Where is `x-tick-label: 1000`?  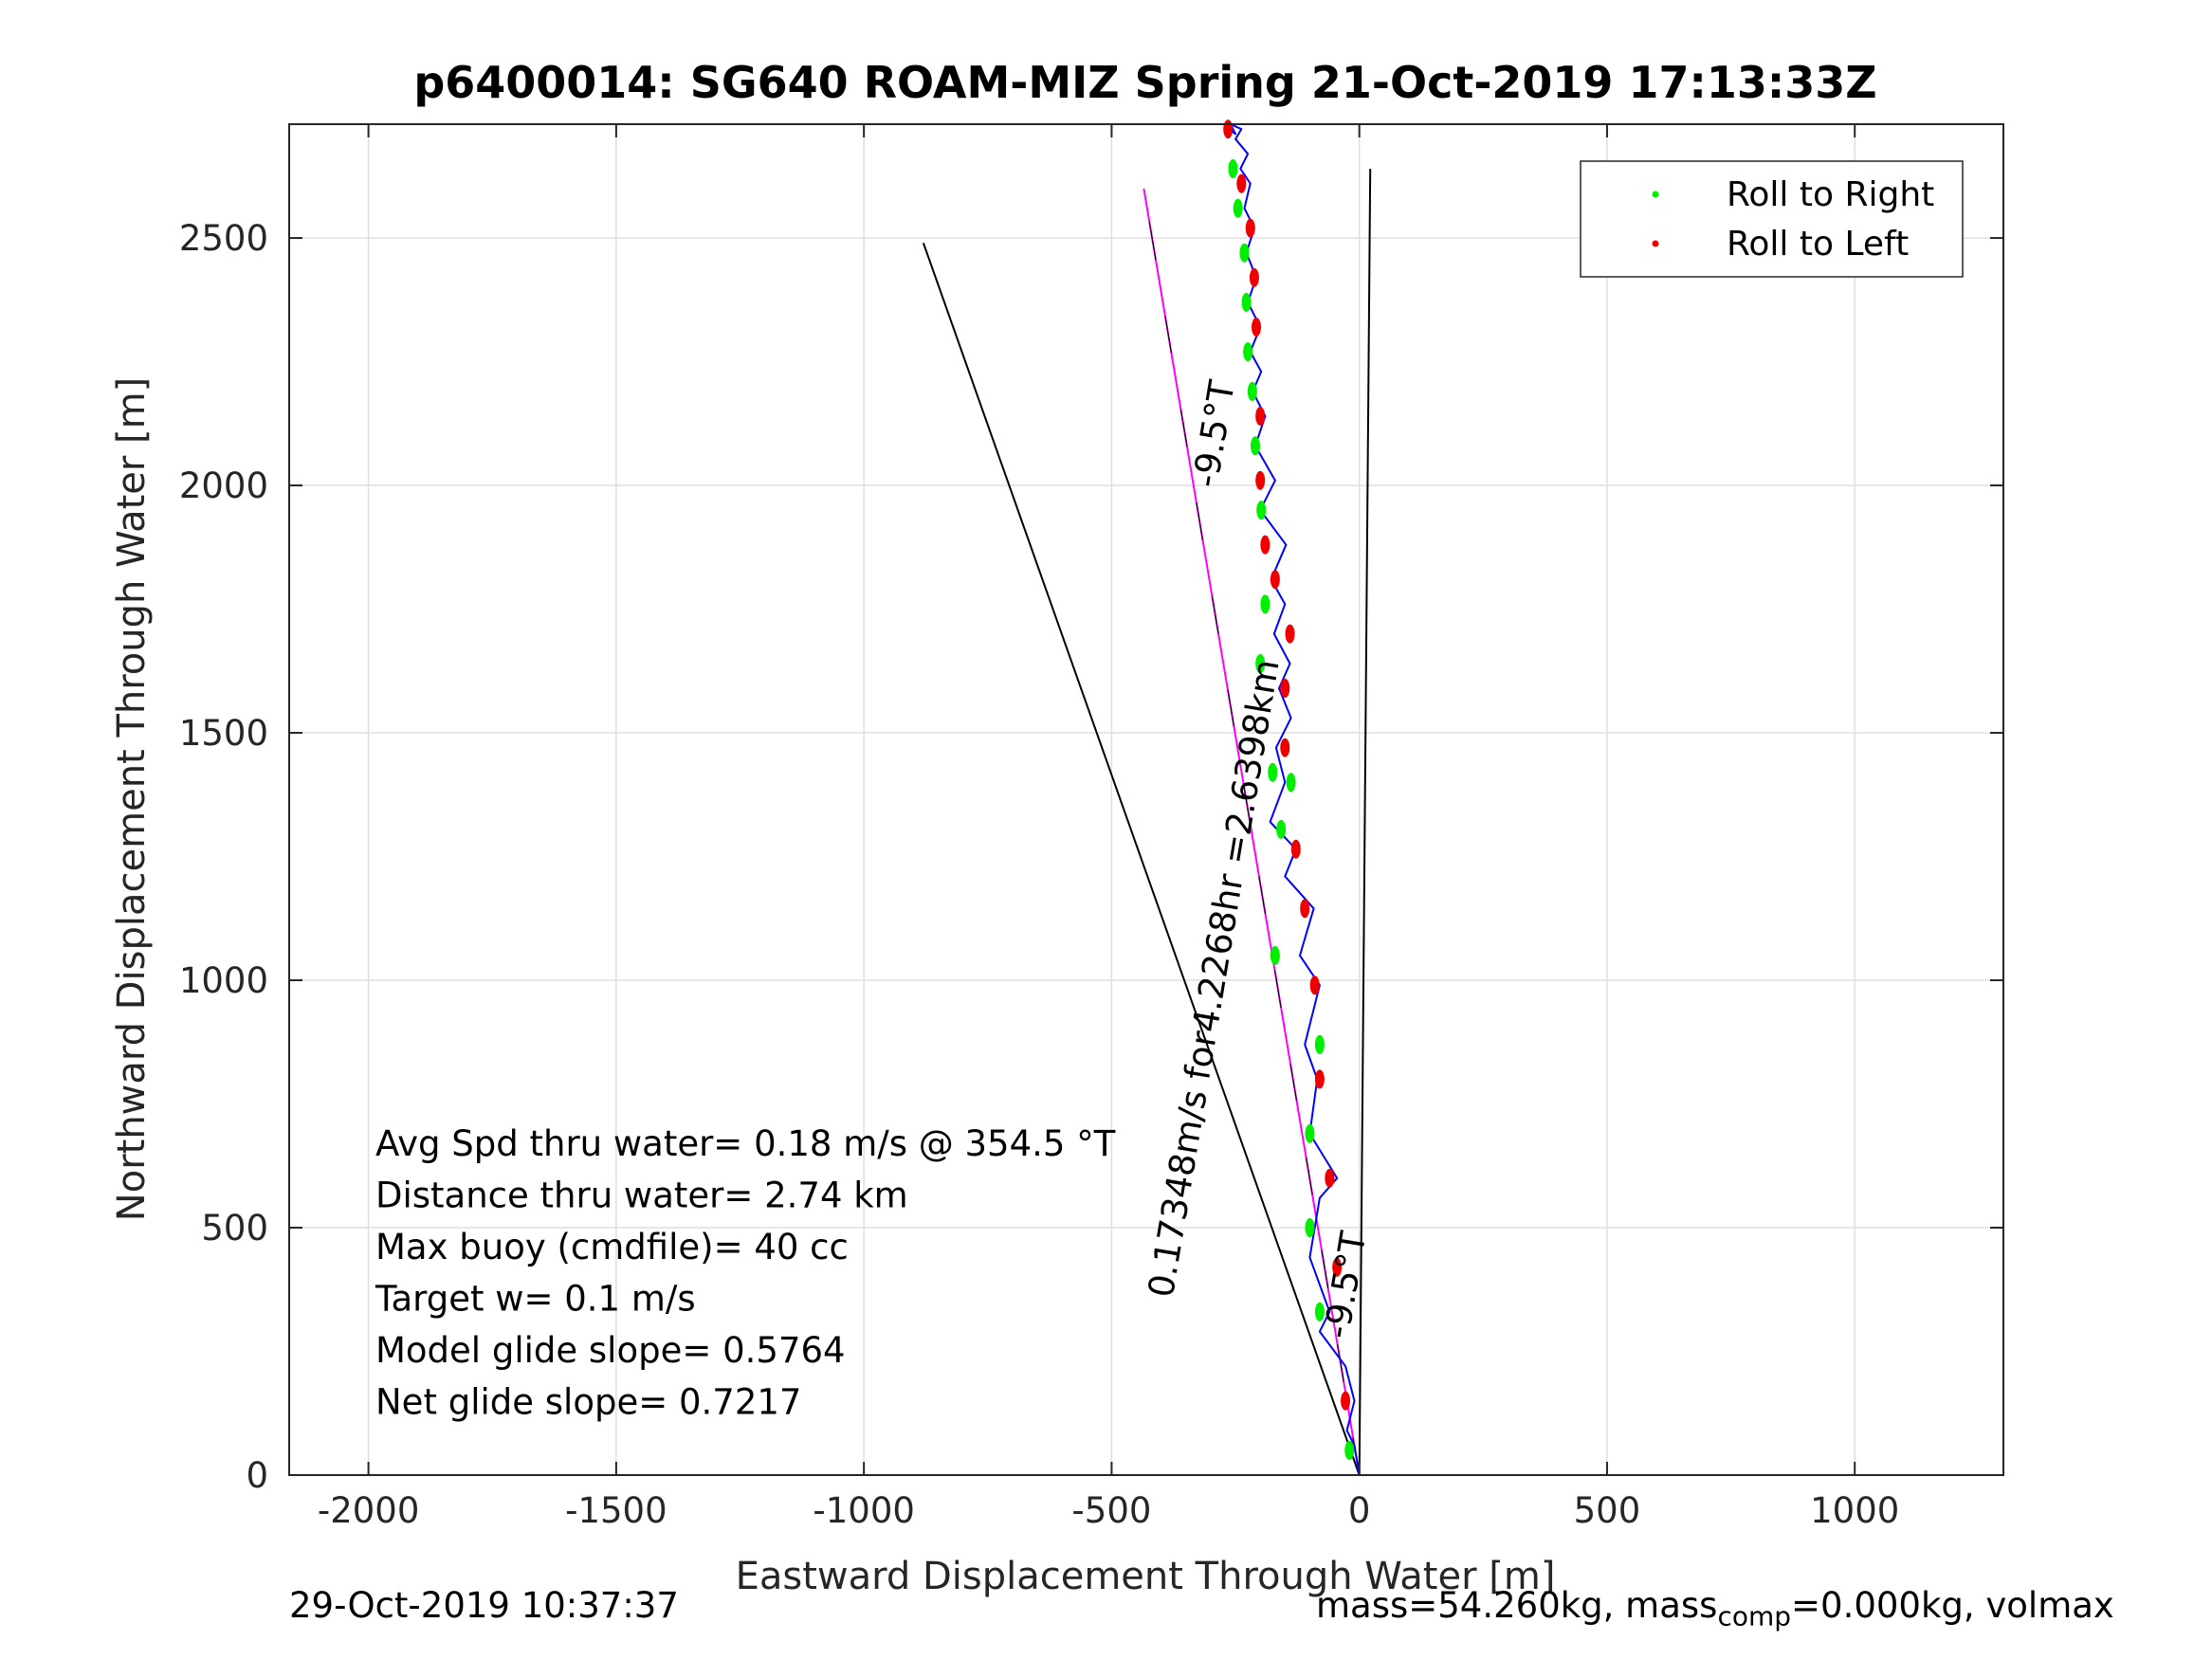 x-tick-label: 1000 is located at coordinates (1854, 1510).